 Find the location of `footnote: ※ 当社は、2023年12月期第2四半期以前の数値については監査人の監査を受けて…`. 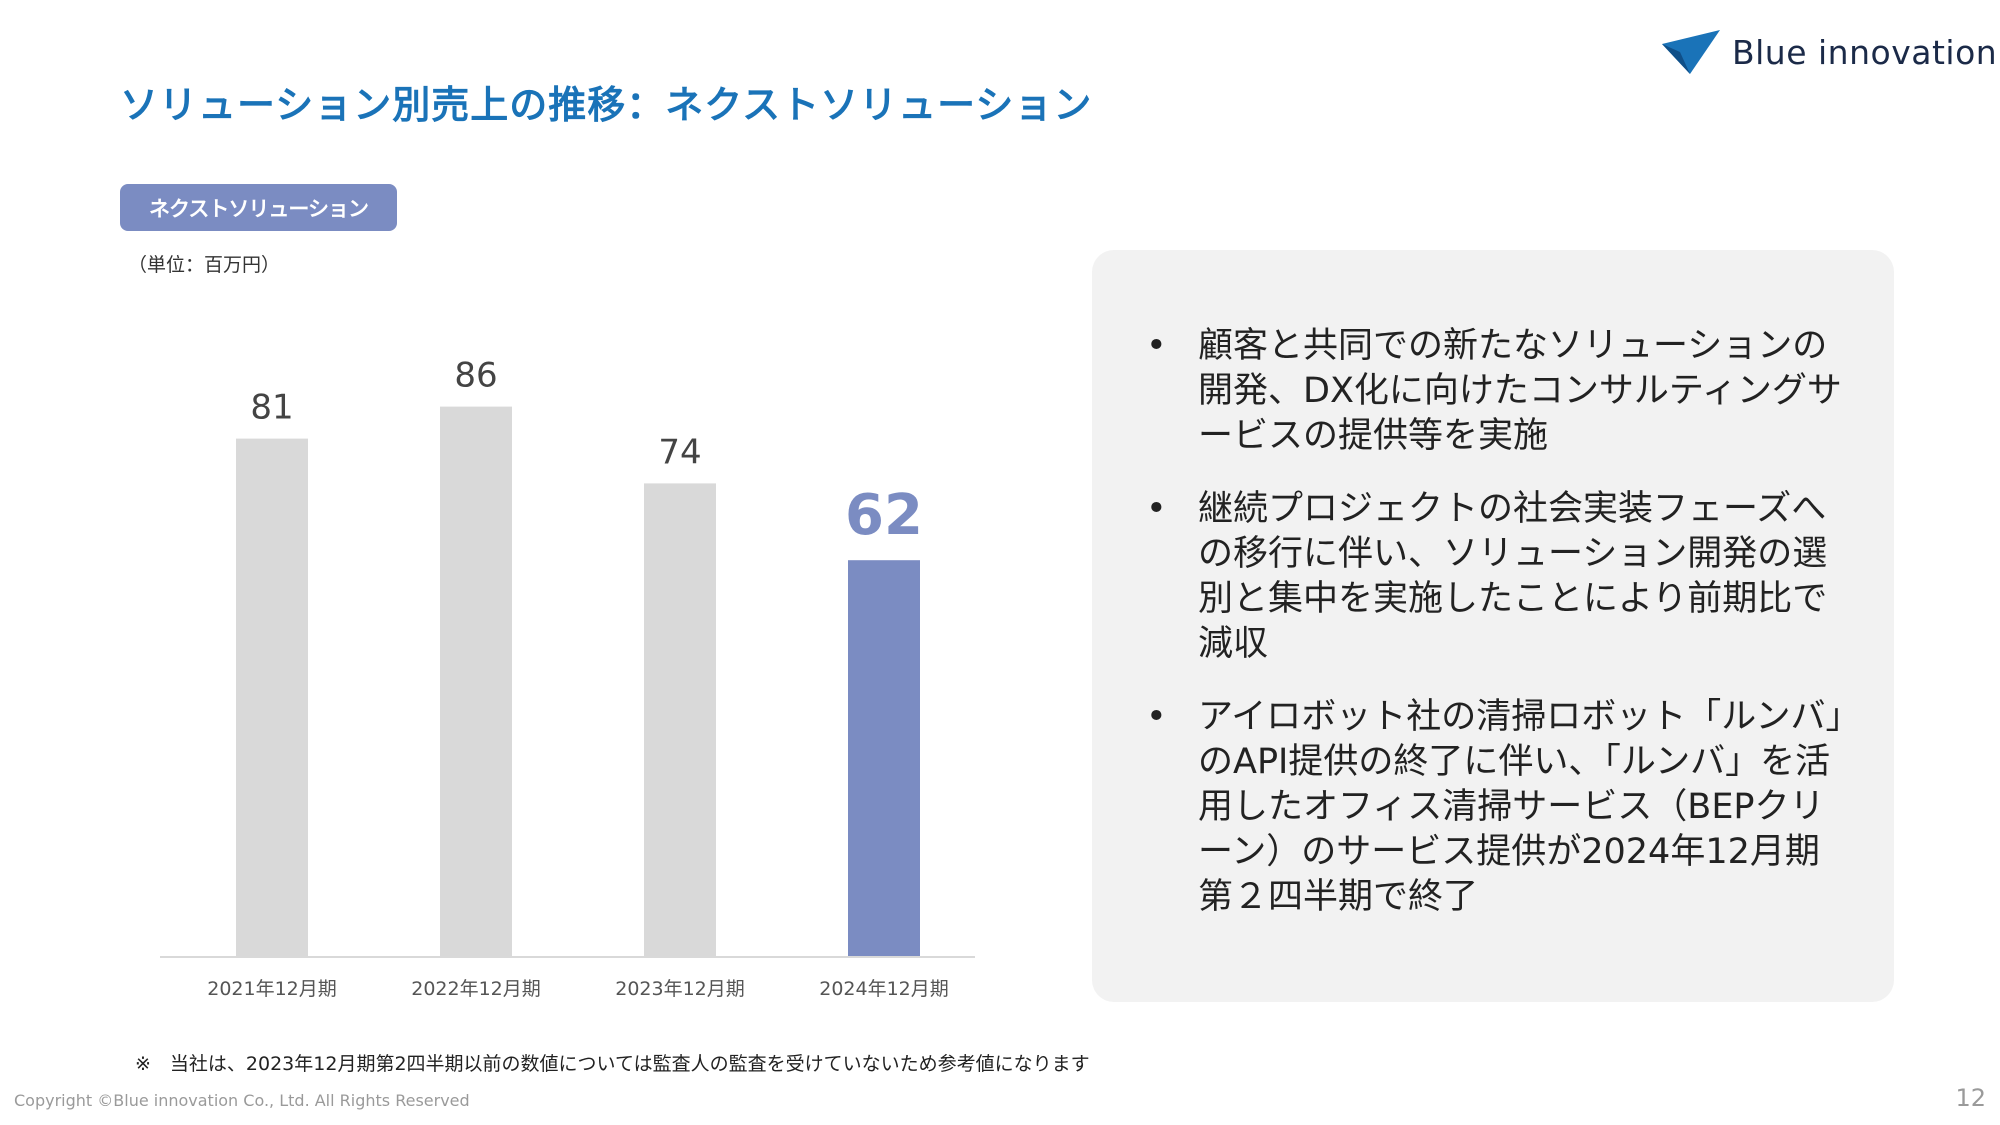

footnote: ※ 当社は、2023年12月期第2四半期以前の数値については監査人の監査を受けて… is located at coordinates (612, 1064).